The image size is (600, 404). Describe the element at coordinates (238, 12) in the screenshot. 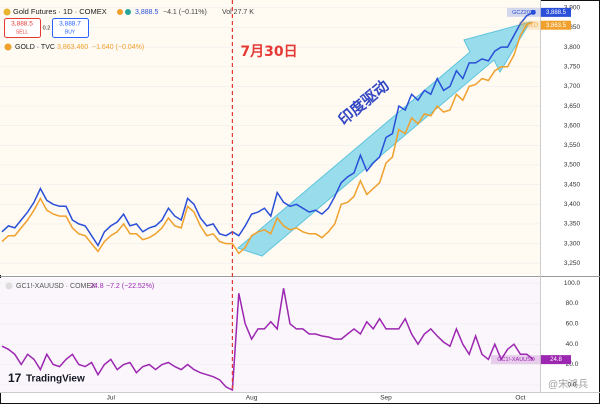

I see `volume: Vol 27.7 K` at that location.